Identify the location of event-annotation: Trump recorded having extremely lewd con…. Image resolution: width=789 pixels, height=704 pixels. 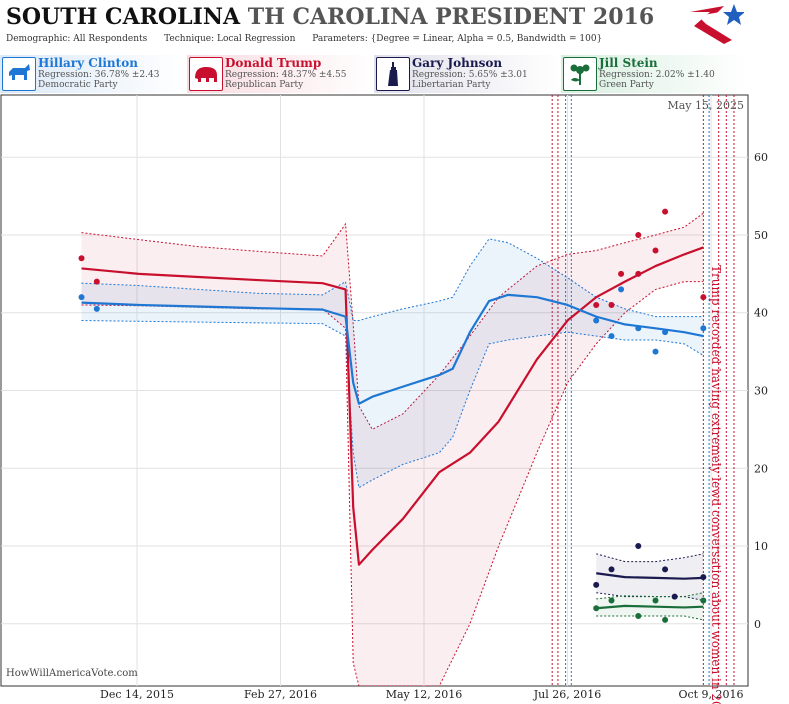
(716, 484).